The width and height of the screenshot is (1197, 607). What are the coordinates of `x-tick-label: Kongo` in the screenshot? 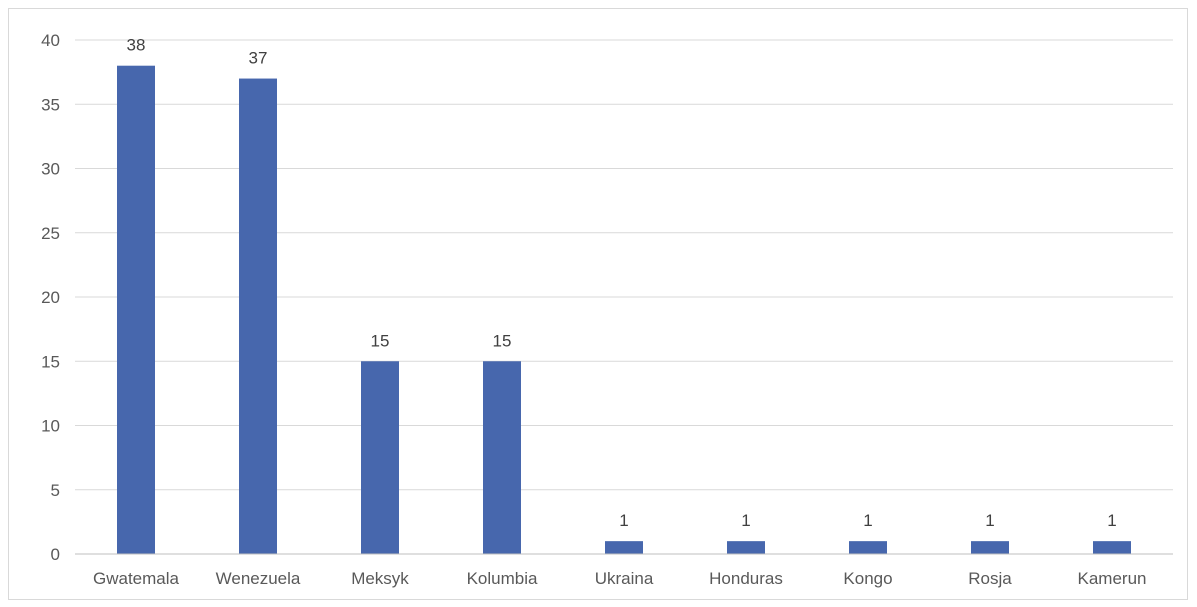 It's located at (867, 578).